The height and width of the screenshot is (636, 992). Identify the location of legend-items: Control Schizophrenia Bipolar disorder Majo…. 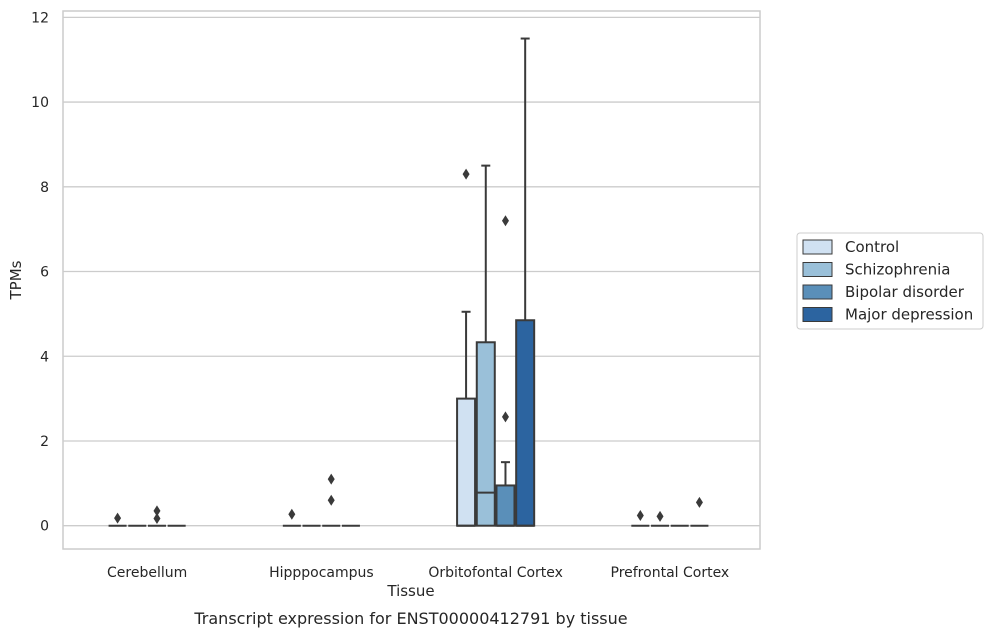
(887, 281).